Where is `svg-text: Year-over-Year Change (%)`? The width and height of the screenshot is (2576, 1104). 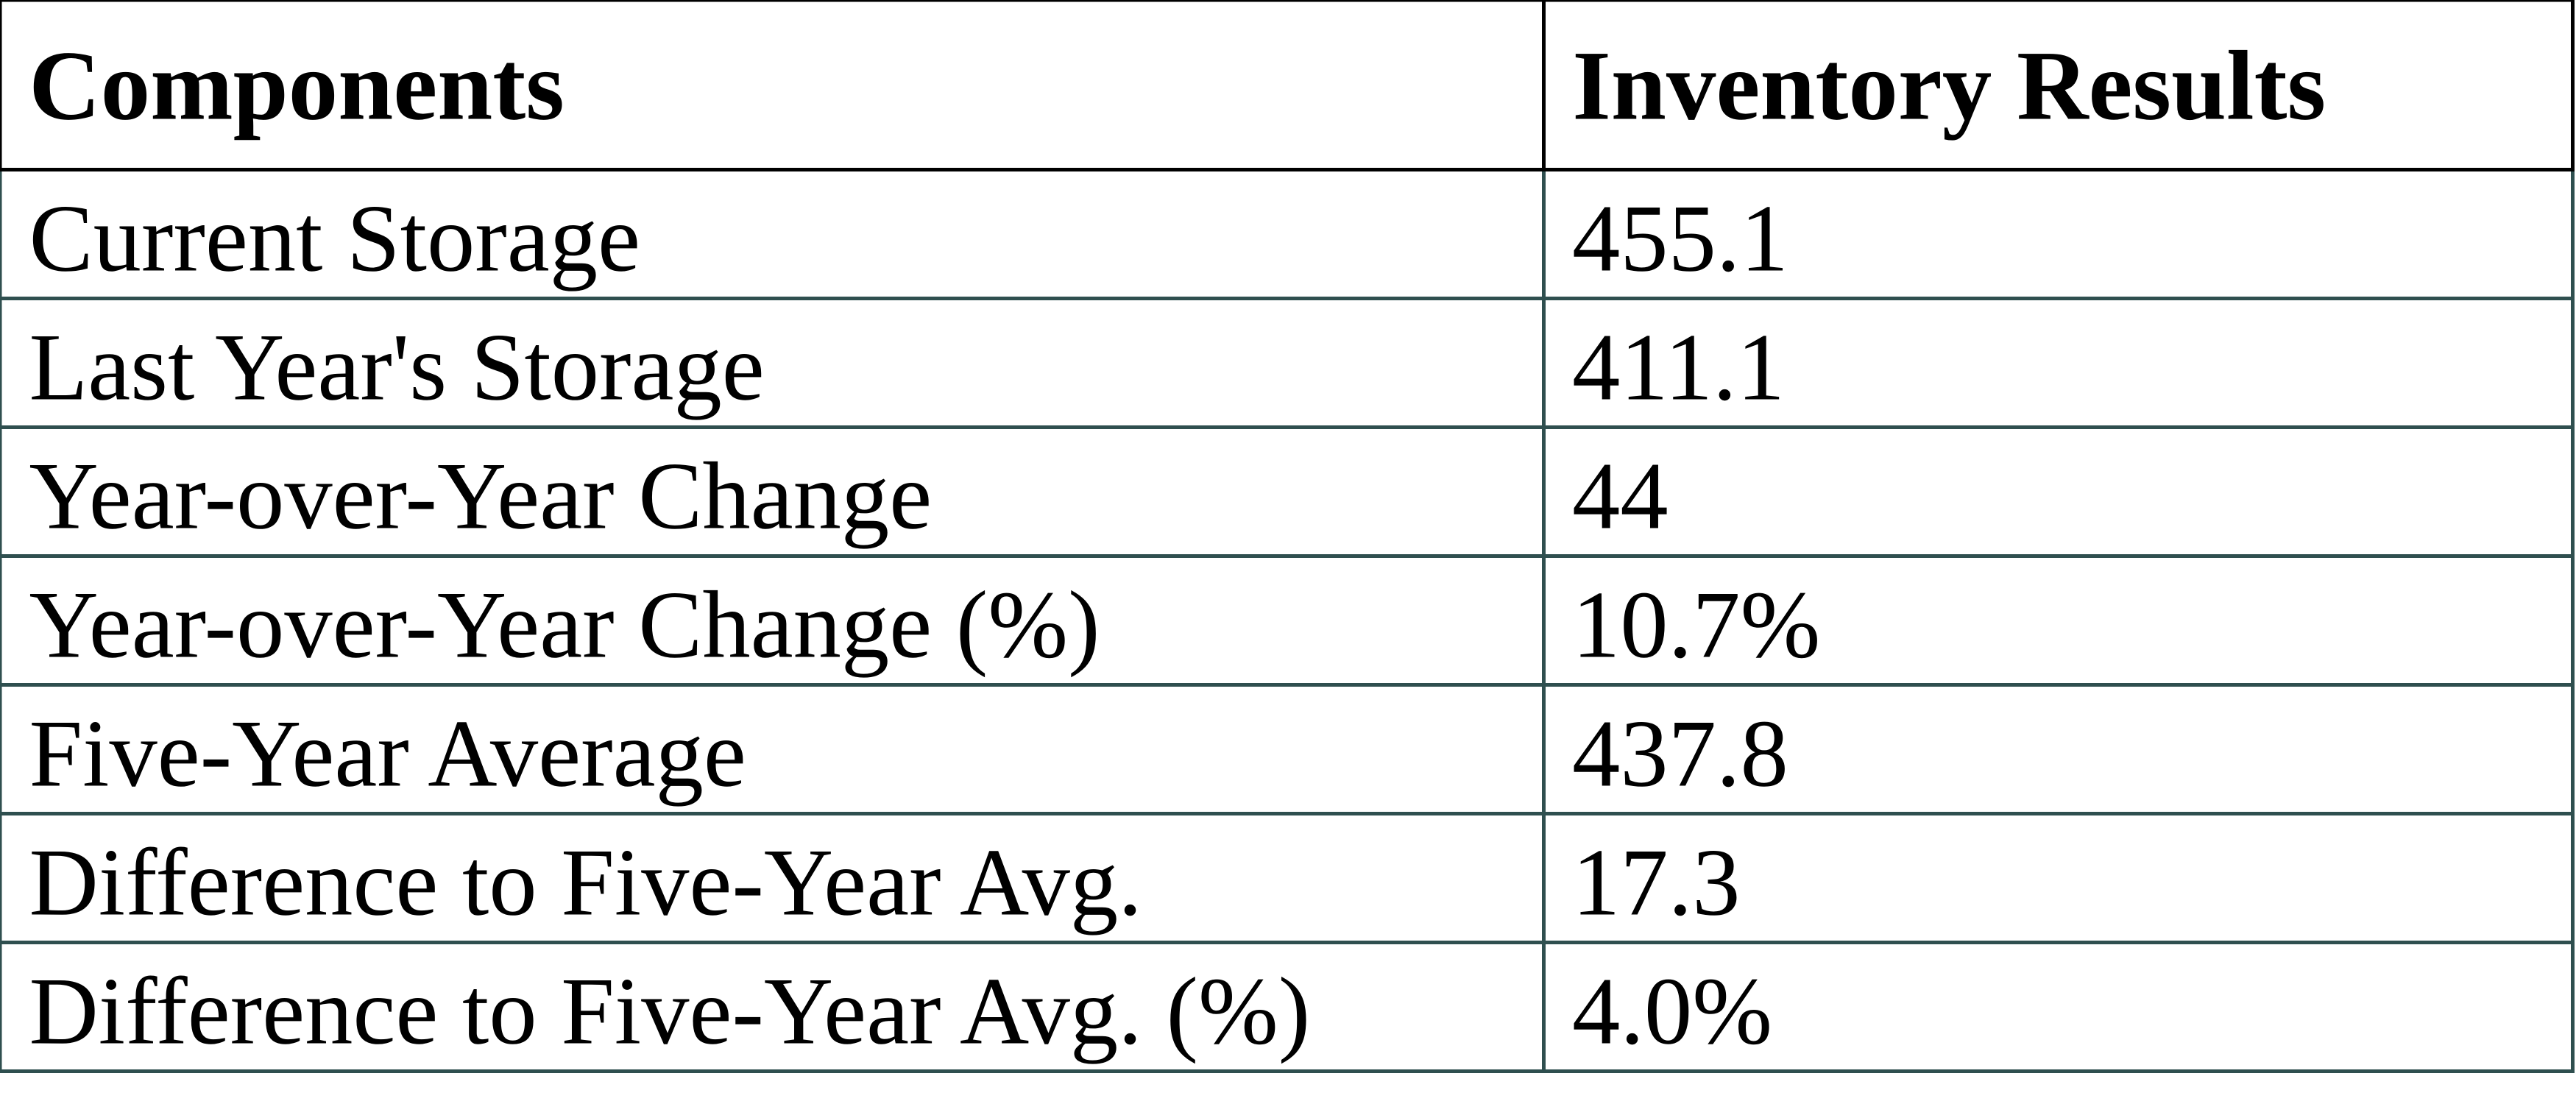
svg-text: Year-over-Year Change (%) is located at coordinates (564, 626).